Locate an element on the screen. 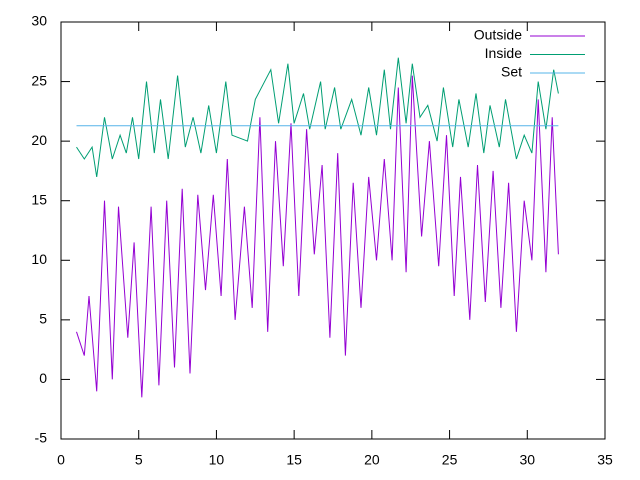 The width and height of the screenshot is (640, 480). legend-label: Inside is located at coordinates (504, 53).